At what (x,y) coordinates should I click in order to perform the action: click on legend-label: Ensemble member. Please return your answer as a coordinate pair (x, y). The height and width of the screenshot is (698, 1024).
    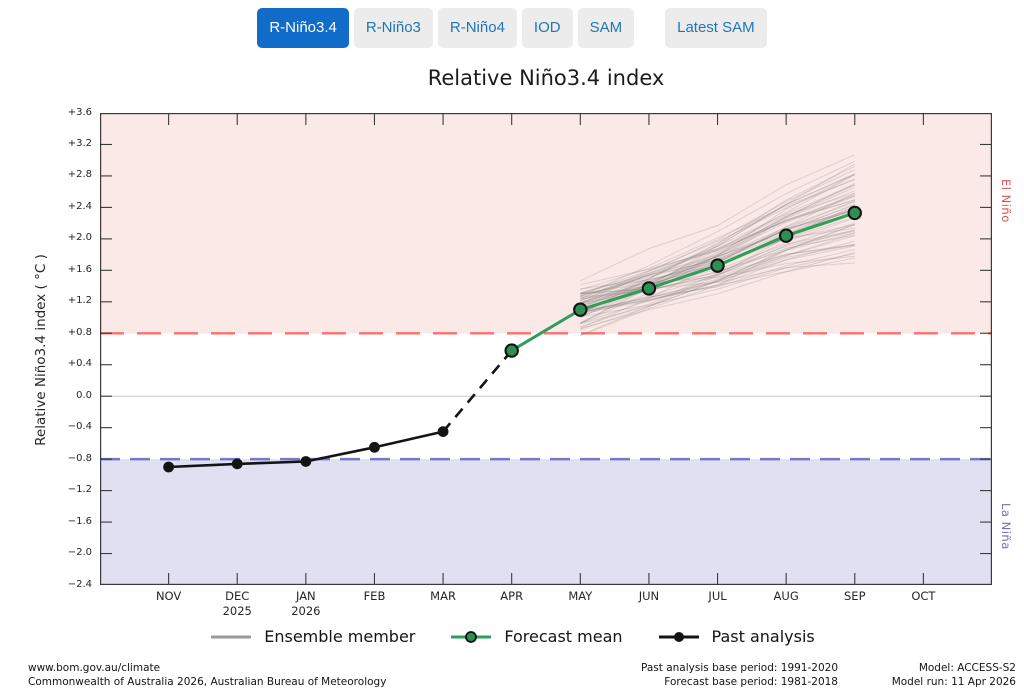
    Looking at the image, I should click on (340, 636).